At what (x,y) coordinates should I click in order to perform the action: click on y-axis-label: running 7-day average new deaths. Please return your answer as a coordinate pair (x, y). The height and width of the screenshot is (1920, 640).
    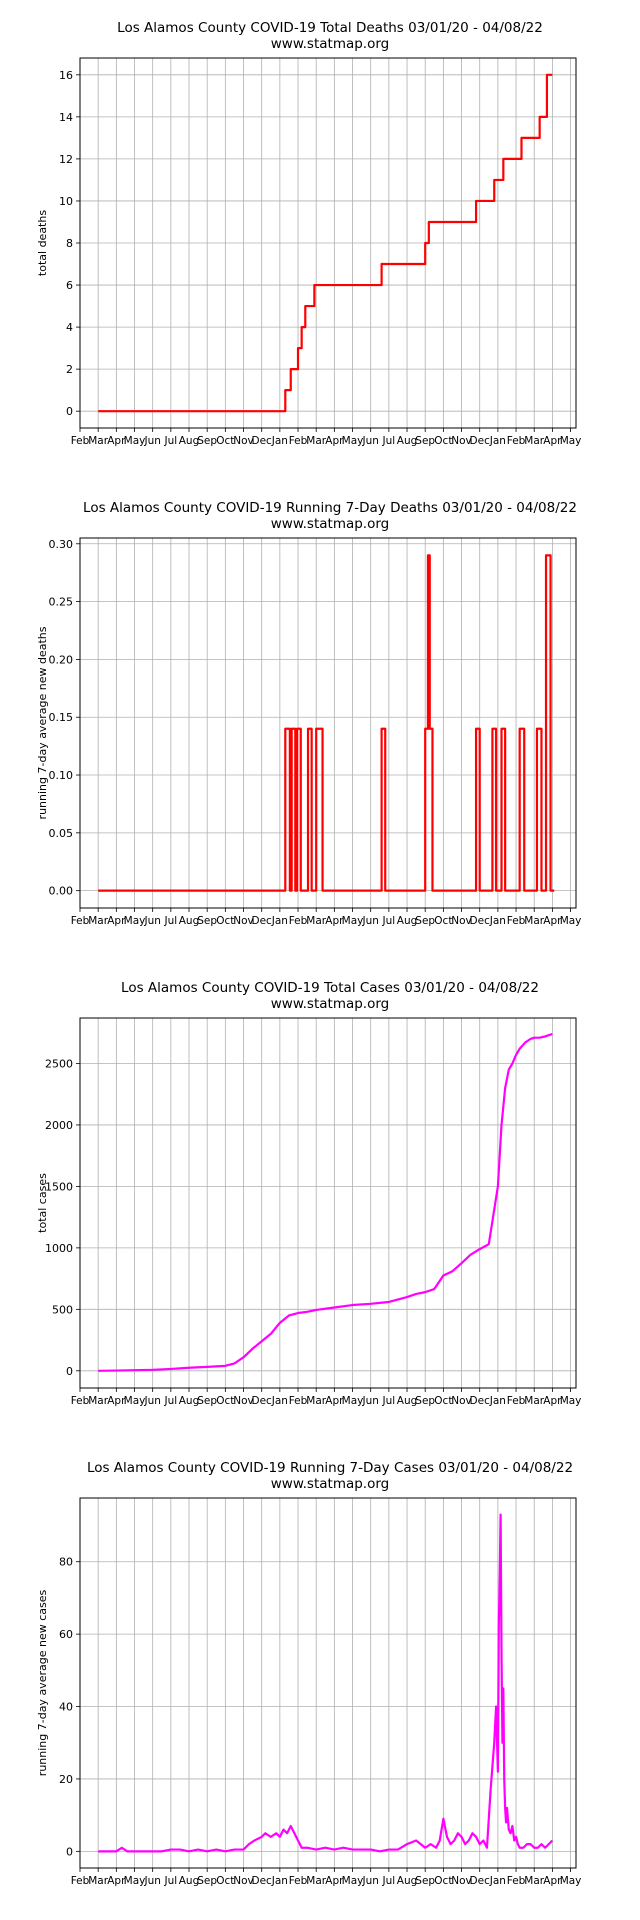
    Looking at the image, I should click on (42, 722).